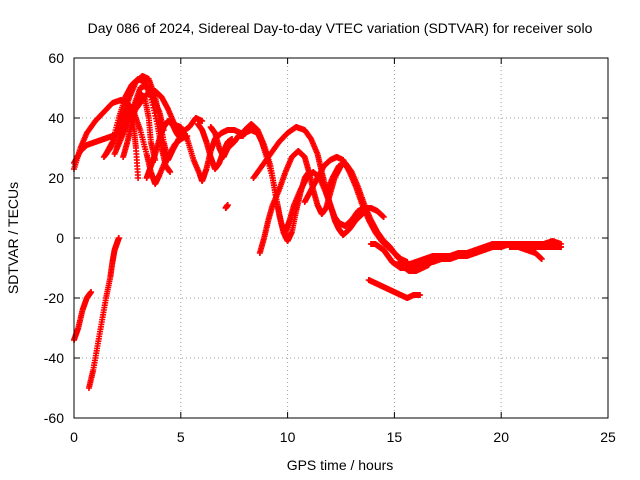 This screenshot has width=640, height=480. I want to click on y-tick-label: 20, so click(56, 178).